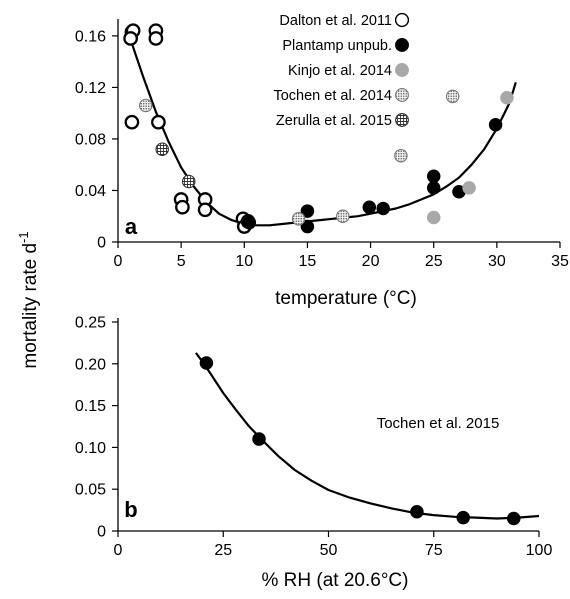 This screenshot has height=599, width=570. I want to click on y-tick-label: 0.15, so click(90, 406).